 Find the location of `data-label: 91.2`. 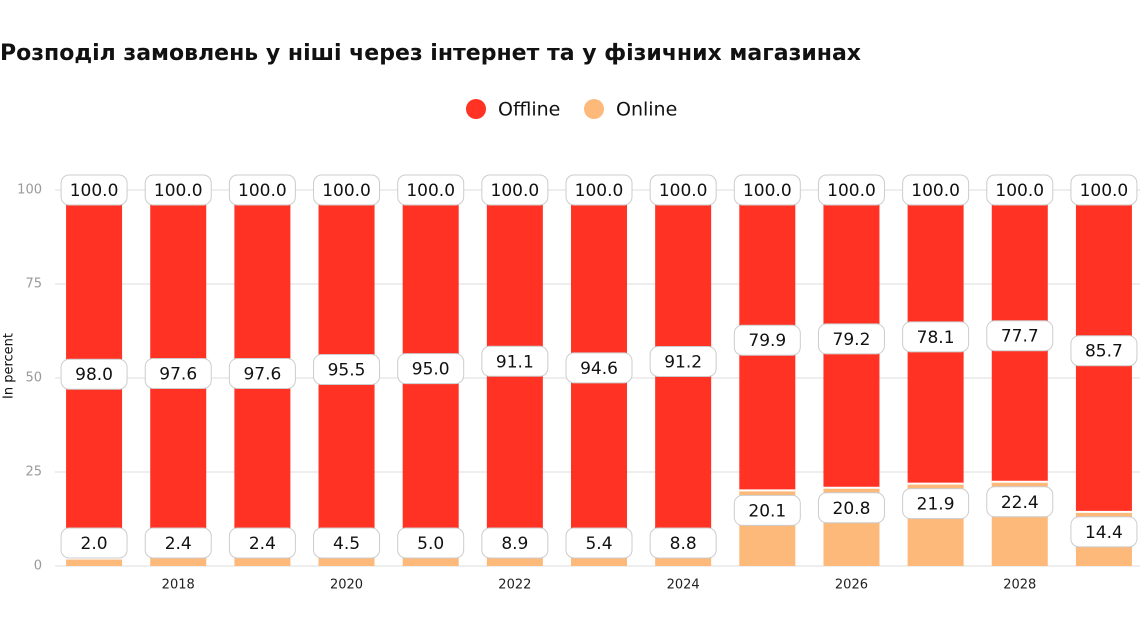

data-label: 91.2 is located at coordinates (683, 362).